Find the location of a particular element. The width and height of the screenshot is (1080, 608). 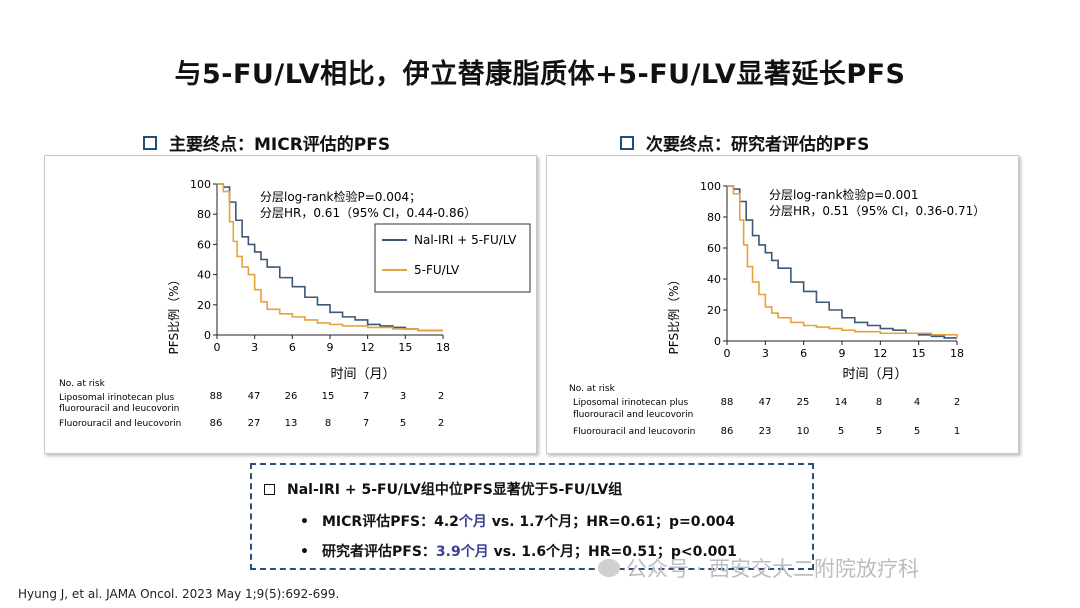

legend-label-fu-lv: 5-FU/LV is located at coordinates (437, 270).